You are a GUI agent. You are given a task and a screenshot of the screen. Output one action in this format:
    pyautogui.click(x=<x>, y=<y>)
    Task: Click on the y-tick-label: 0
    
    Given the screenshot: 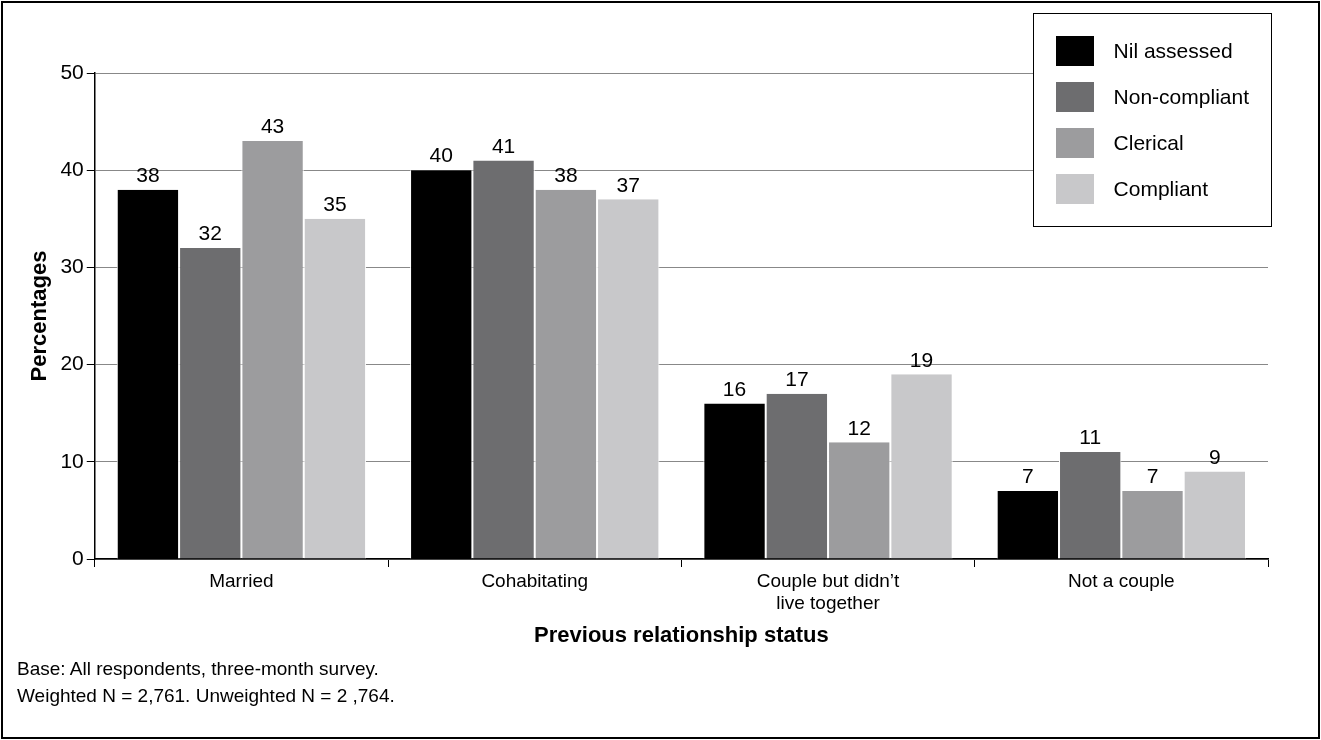 What is the action you would take?
    pyautogui.click(x=78, y=557)
    